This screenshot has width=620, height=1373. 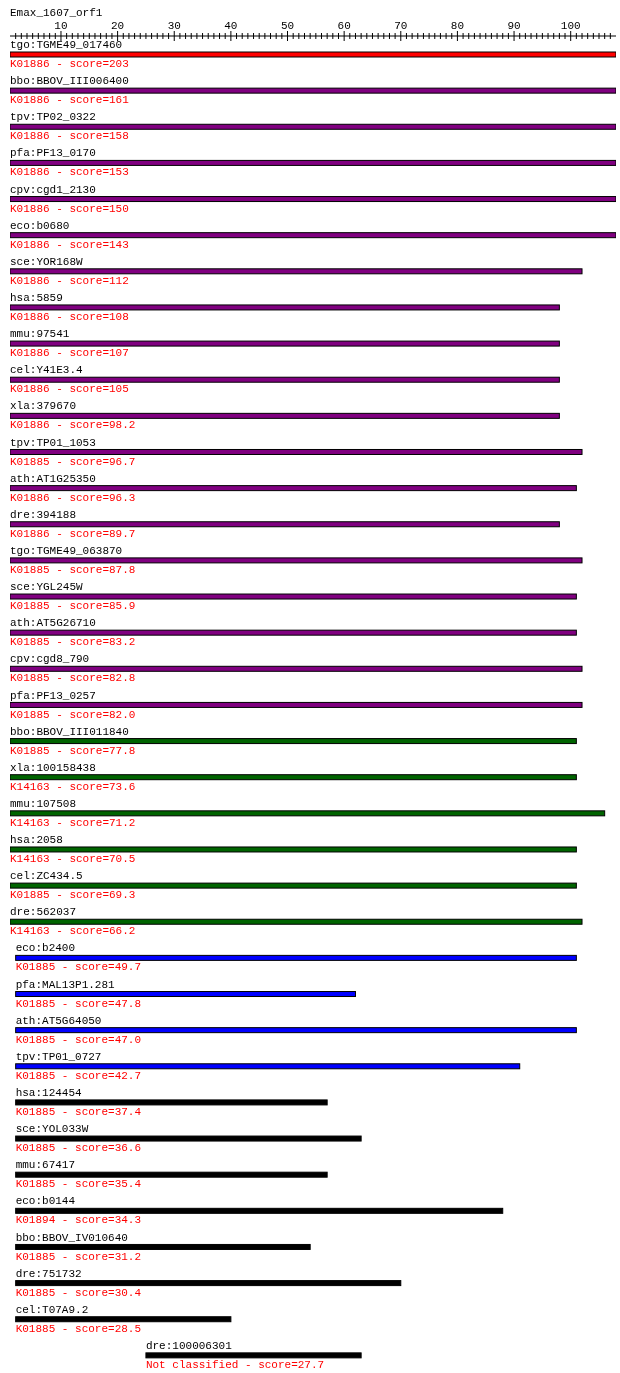 I want to click on y-tick-label: sce:YOL033W, so click(x=52, y=1129).